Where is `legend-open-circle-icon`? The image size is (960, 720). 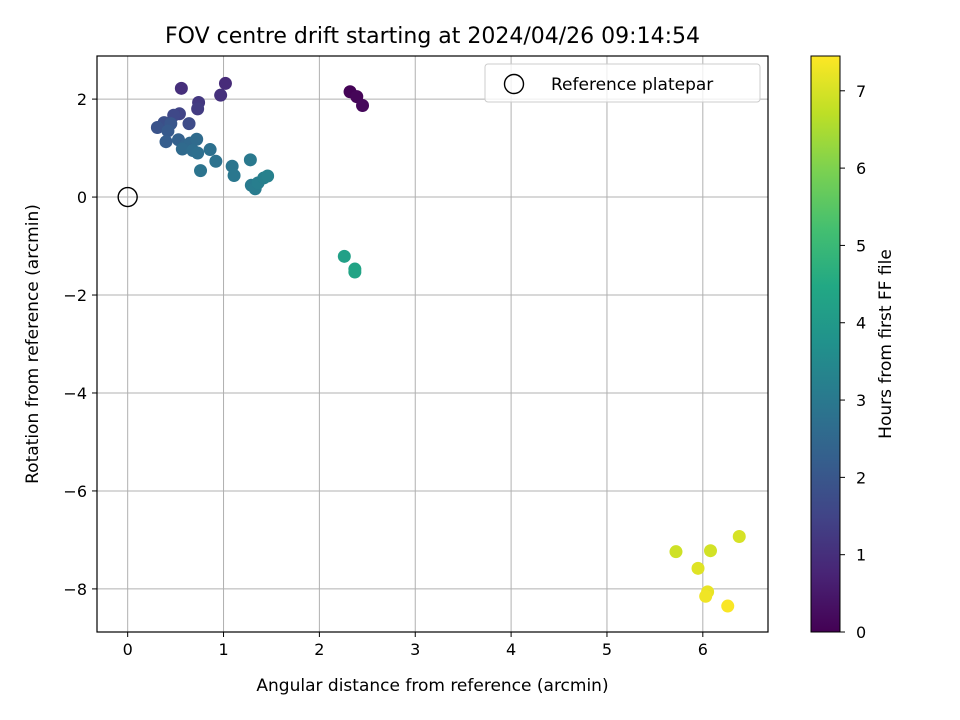
legend-open-circle-icon is located at coordinates (514, 84).